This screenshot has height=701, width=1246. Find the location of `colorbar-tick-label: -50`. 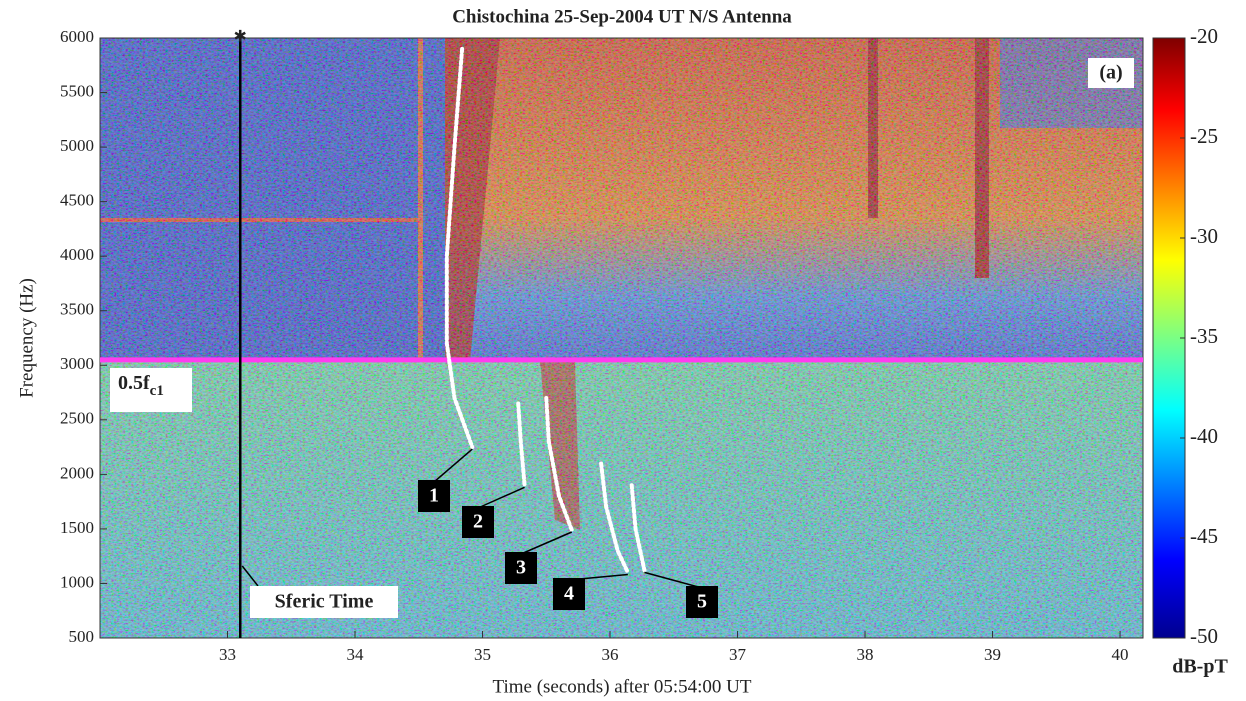

colorbar-tick-label: -50 is located at coordinates (1204, 636).